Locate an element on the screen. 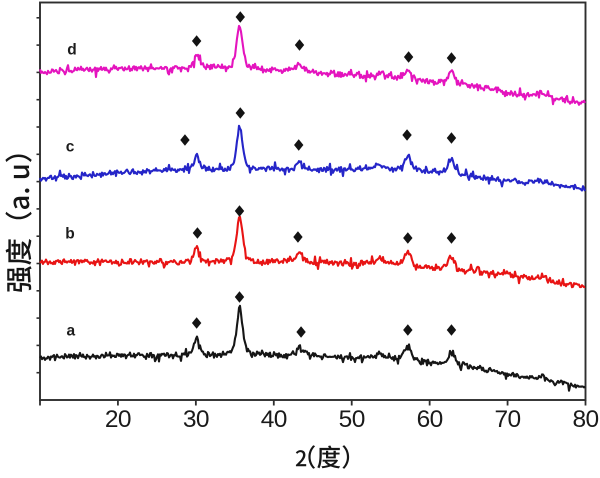 The image size is (600, 478). series-b-curve is located at coordinates (312, 252).